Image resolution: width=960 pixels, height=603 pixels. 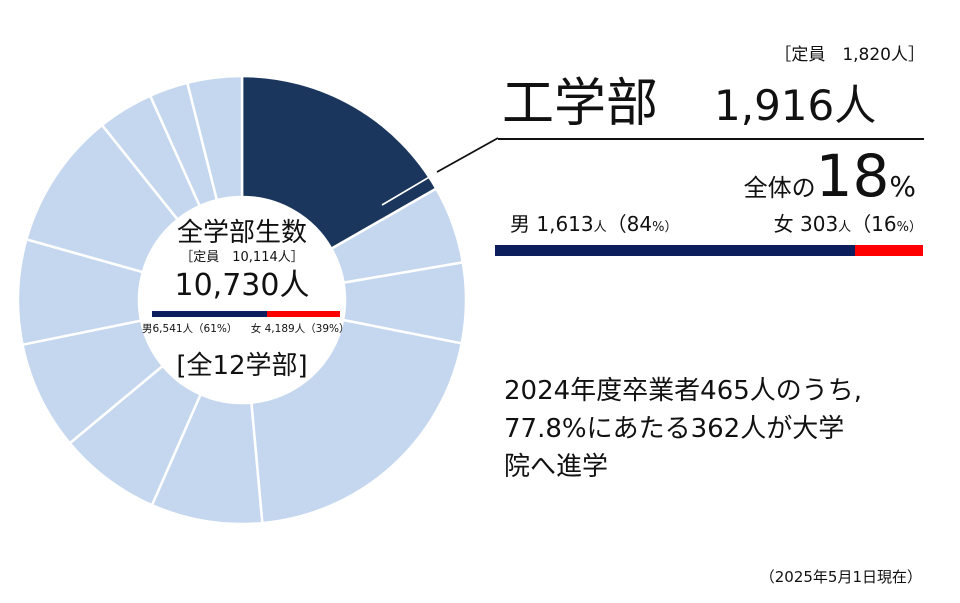 I want to click on dept-gender-split: 男 1,613人（84%） 女 303人（16%）, so click(x=716, y=226).